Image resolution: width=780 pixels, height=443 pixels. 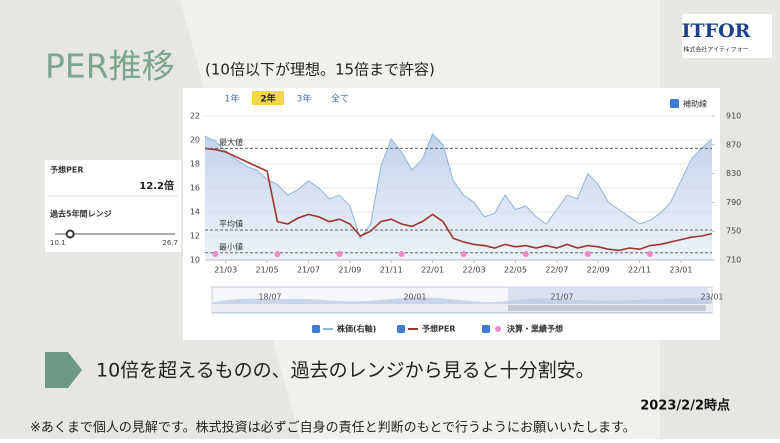 What do you see at coordinates (80, 214) in the screenshot?
I see `range-label: 過去5年間レンジ` at bounding box center [80, 214].